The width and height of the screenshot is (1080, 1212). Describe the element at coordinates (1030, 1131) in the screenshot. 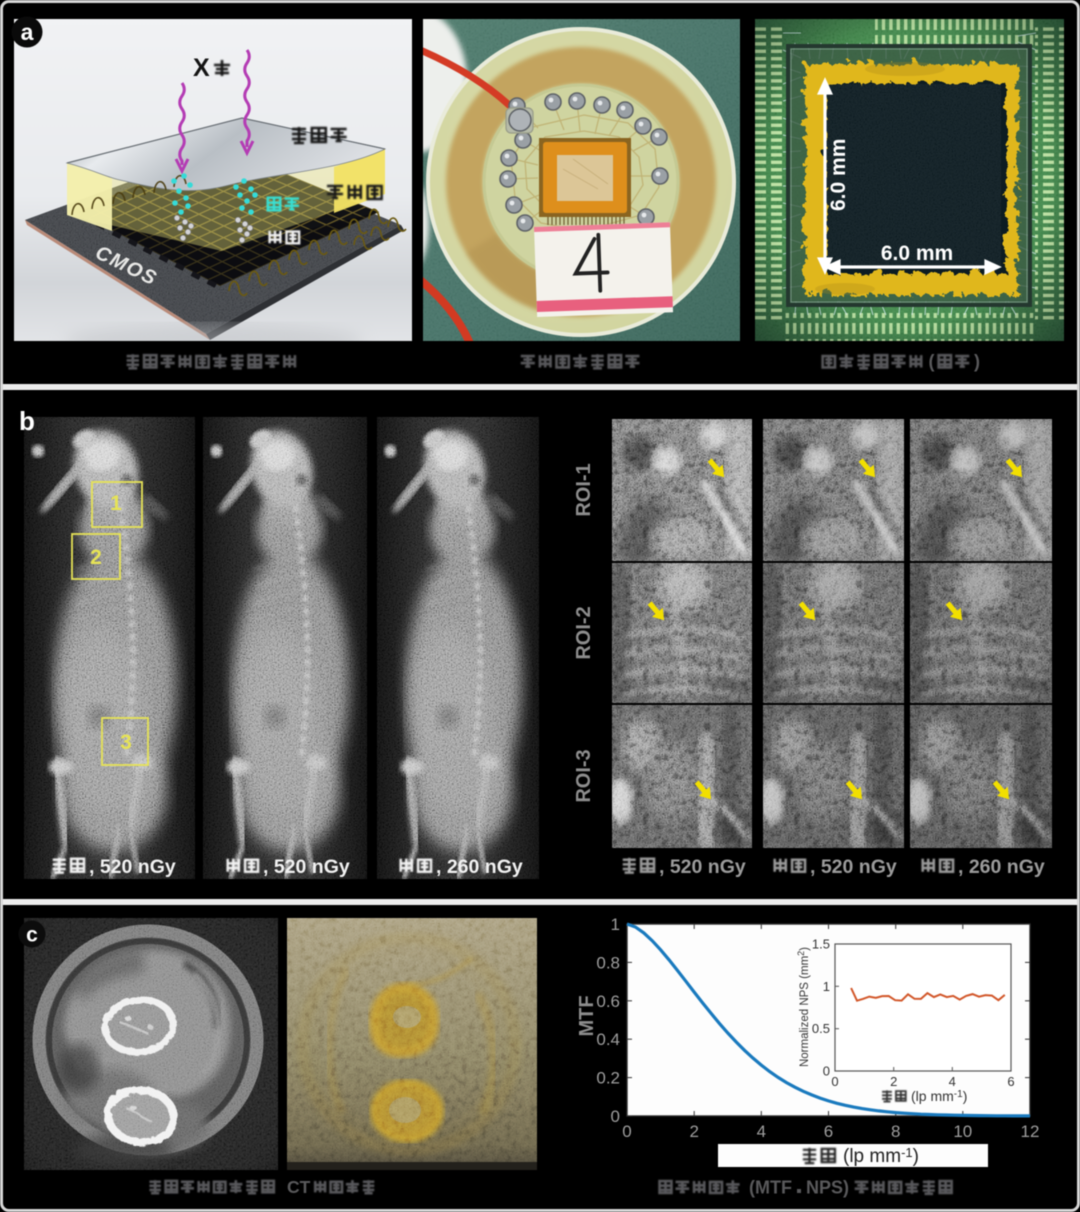

I see `svg-text: 12` at that location.